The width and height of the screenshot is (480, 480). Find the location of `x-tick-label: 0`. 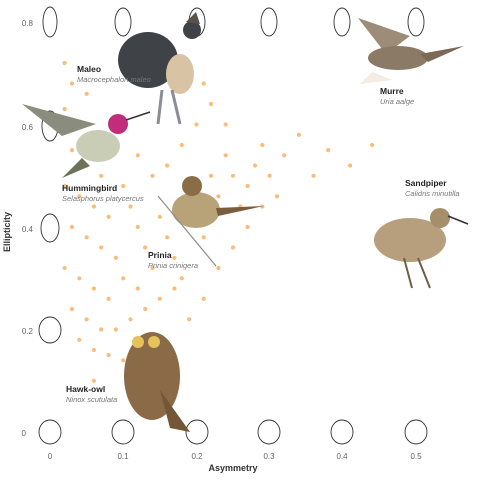

x-tick-label: 0 is located at coordinates (50, 456).